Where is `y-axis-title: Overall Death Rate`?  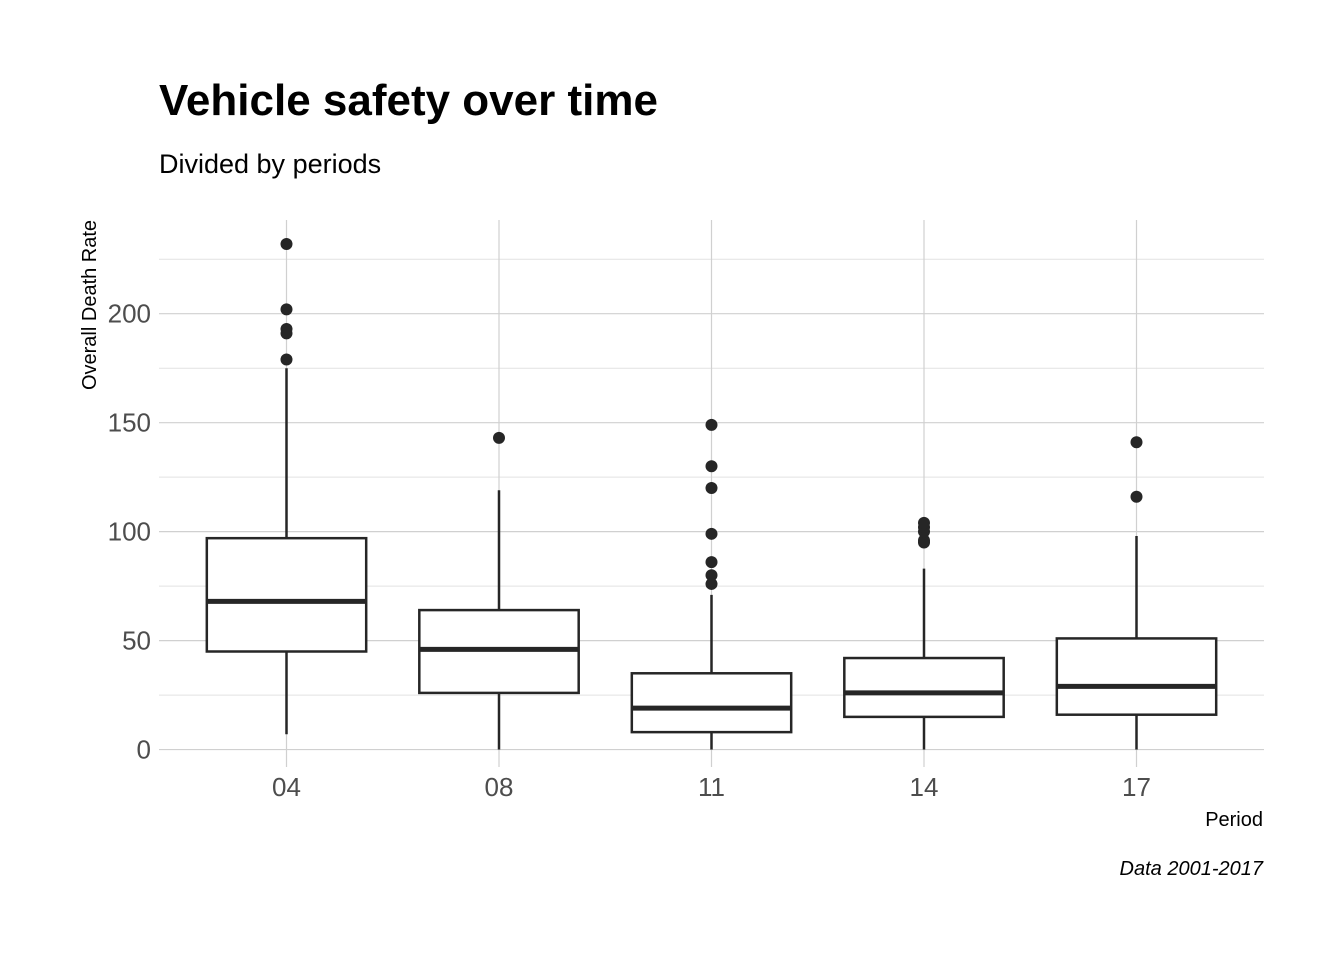 y-axis-title: Overall Death Rate is located at coordinates (90, 305).